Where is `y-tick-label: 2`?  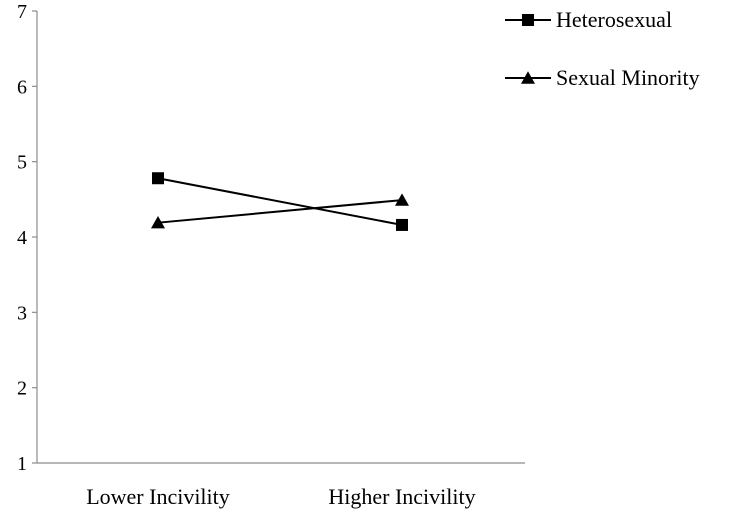
y-tick-label: 2 is located at coordinates (22, 389).